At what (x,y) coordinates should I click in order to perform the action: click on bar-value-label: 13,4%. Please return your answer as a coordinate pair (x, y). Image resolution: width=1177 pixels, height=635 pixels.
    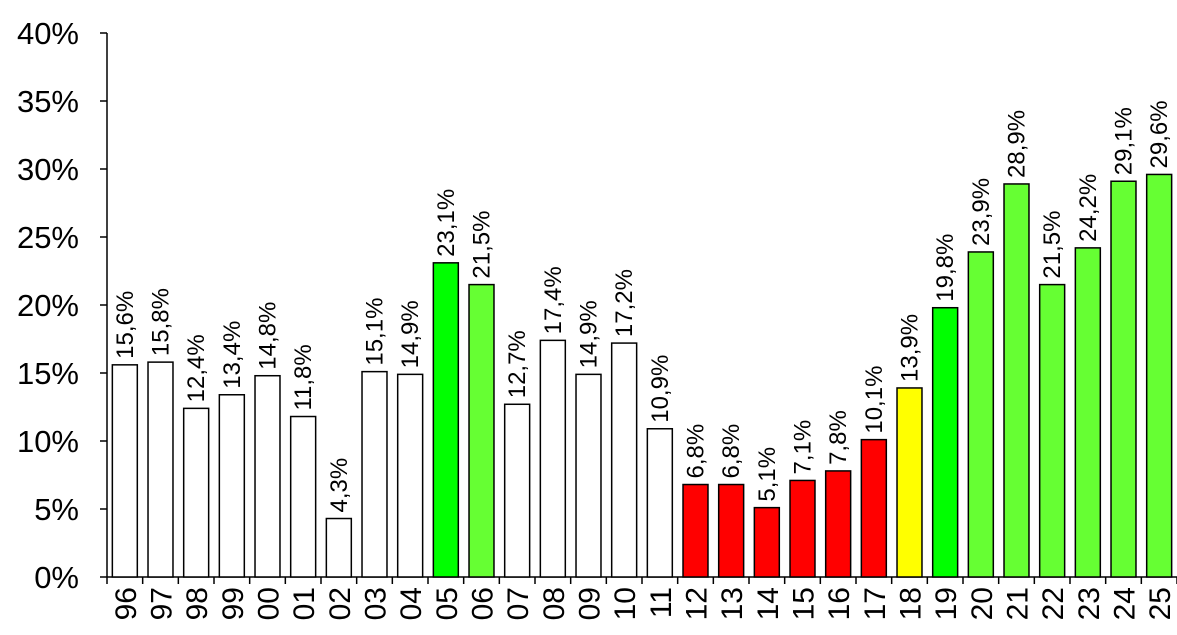
    Looking at the image, I should click on (232, 355).